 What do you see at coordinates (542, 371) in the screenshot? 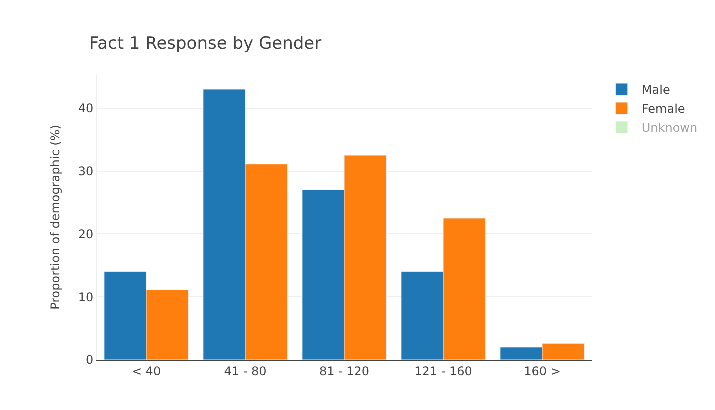
I see `x-tick-label: 160 >` at bounding box center [542, 371].